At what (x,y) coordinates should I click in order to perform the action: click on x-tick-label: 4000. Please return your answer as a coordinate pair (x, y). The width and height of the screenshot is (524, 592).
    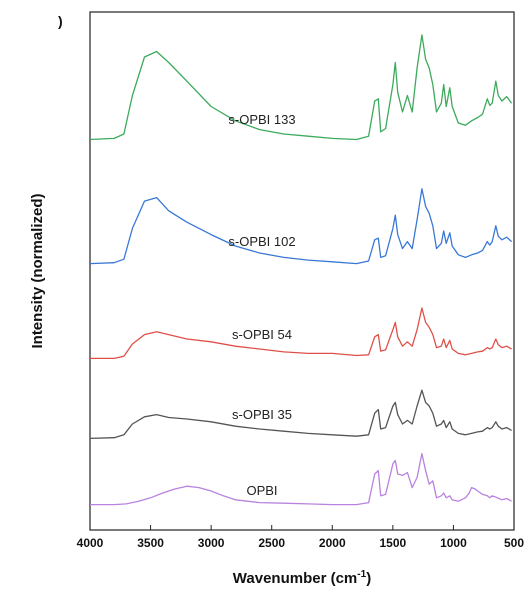
    Looking at the image, I should click on (90, 543).